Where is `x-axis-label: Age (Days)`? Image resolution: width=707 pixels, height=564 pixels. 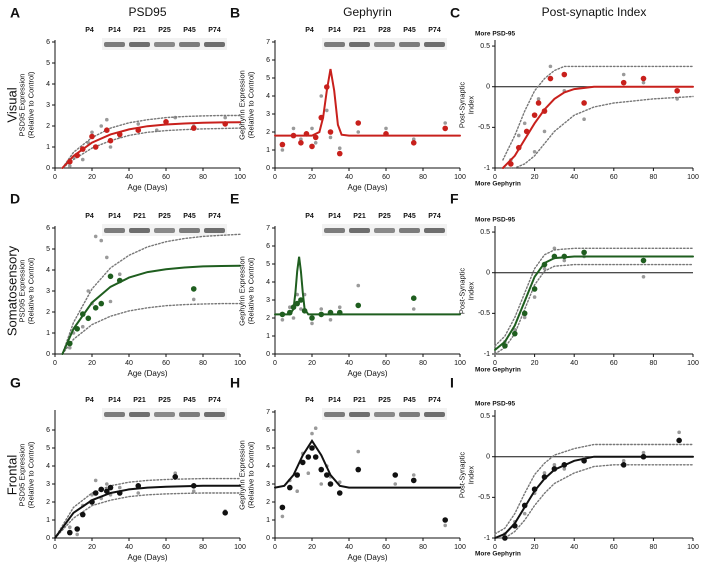
x-axis-label: Age (Days) is located at coordinates (367, 557).